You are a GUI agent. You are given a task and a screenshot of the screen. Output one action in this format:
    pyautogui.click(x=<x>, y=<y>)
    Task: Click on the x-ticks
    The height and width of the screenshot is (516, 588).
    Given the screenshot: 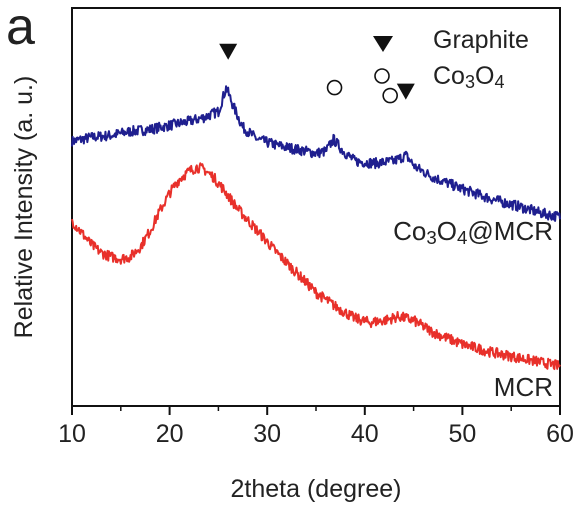 What is the action you would take?
    pyautogui.click(x=316, y=410)
    